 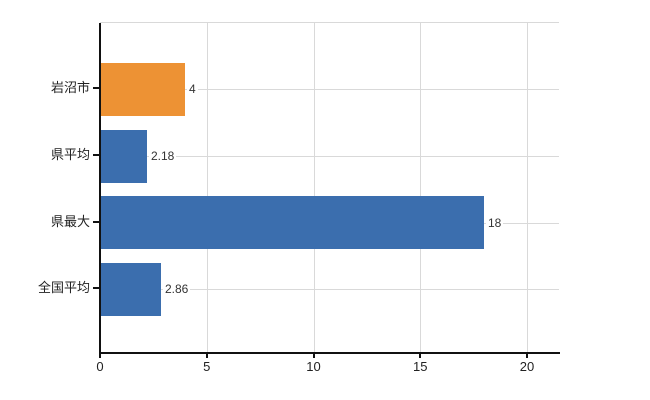 What do you see at coordinates (329, 353) in the screenshot?
I see `x-axis-line` at bounding box center [329, 353].